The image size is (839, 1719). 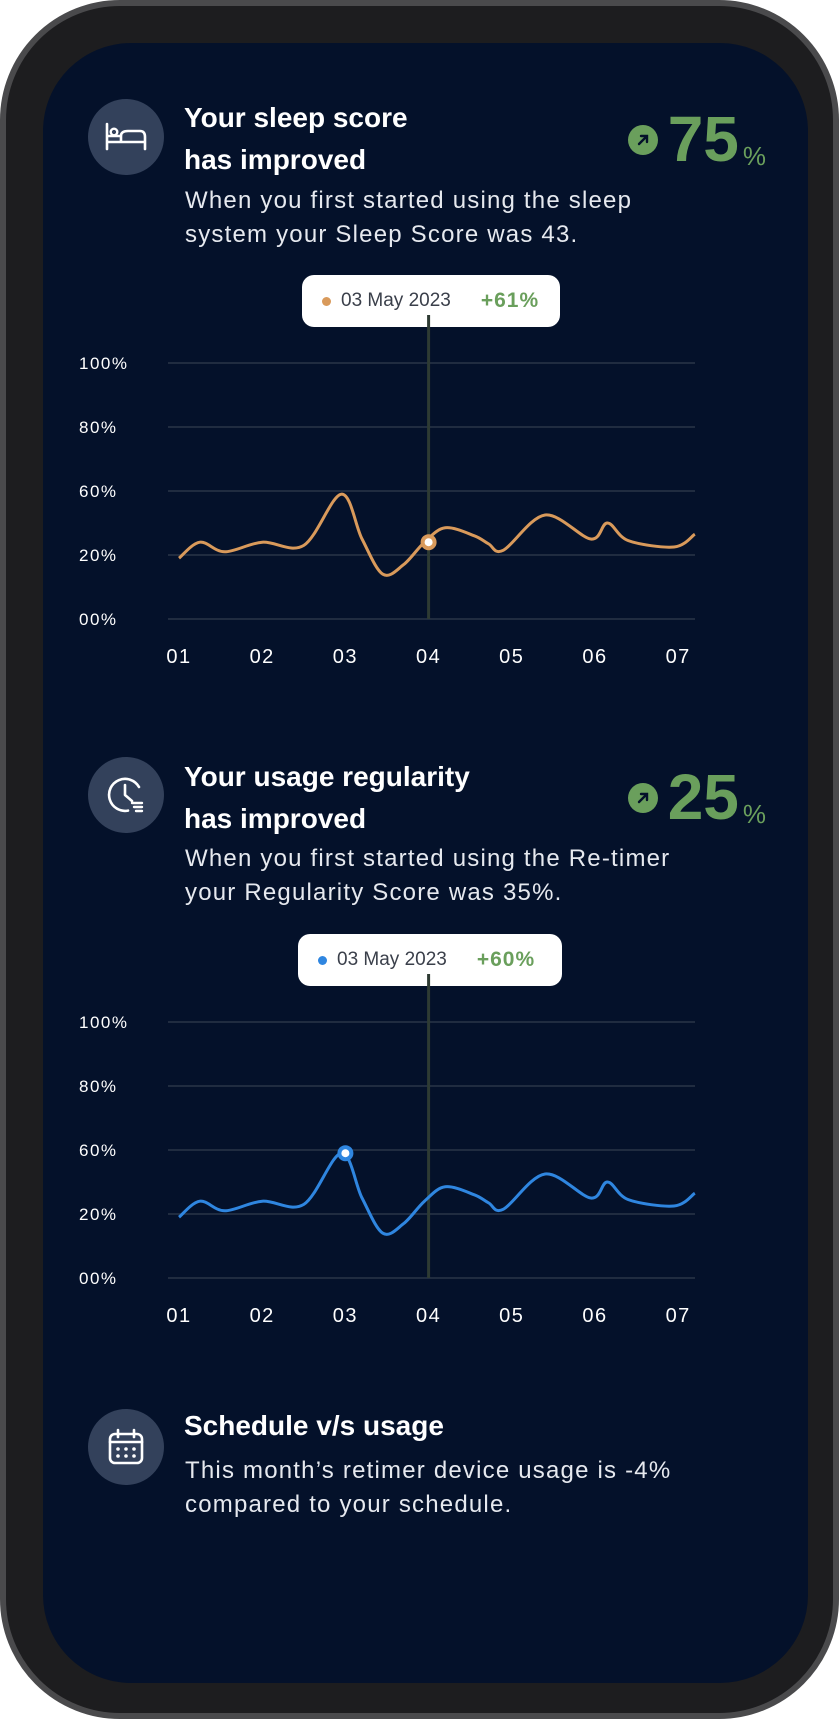 I want to click on sleep-score-unit: %, so click(x=754, y=156).